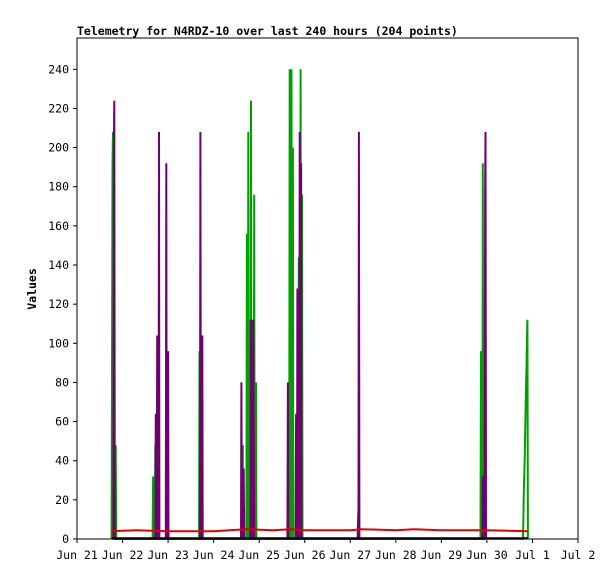 The width and height of the screenshot is (615, 579). I want to click on y-tick-label: 120, so click(58, 304).